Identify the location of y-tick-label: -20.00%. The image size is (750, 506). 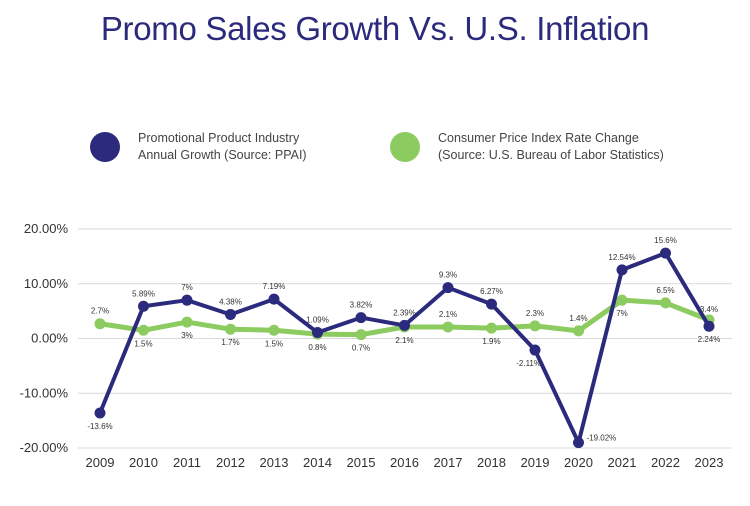
(44, 447).